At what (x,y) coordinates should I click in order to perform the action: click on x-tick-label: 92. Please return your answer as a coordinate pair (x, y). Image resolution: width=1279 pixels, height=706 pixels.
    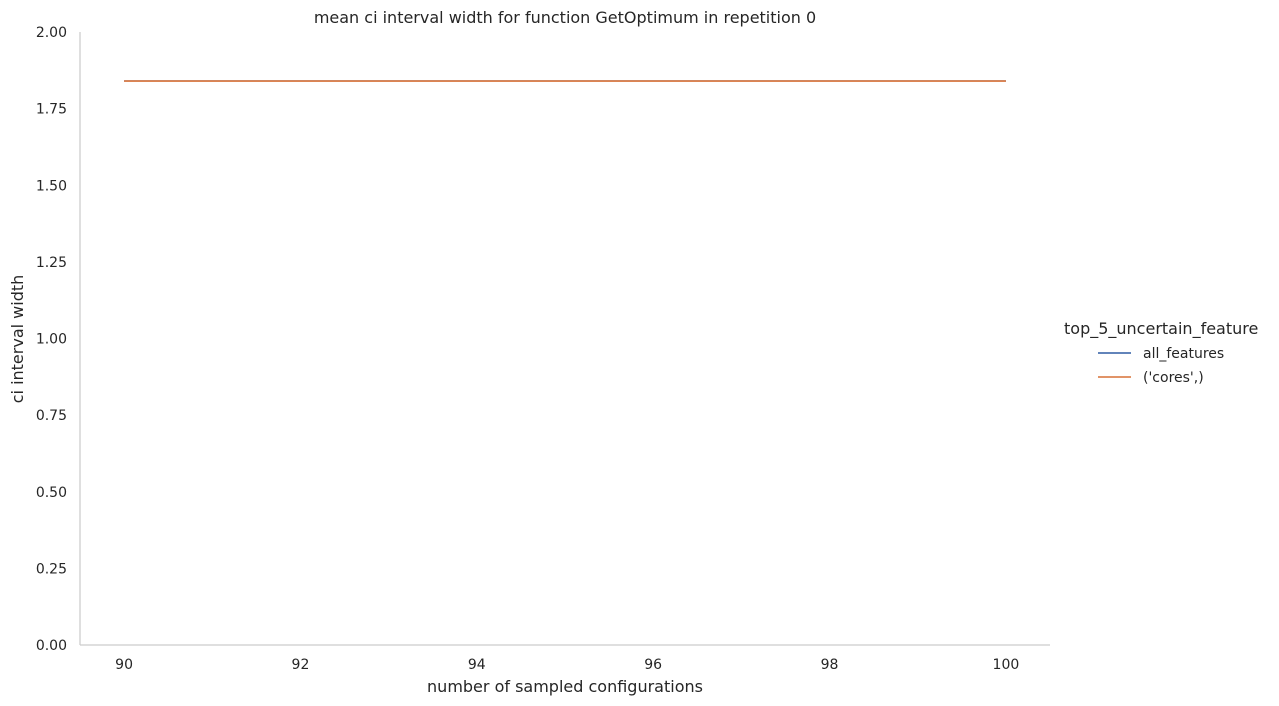
    Looking at the image, I should click on (301, 665).